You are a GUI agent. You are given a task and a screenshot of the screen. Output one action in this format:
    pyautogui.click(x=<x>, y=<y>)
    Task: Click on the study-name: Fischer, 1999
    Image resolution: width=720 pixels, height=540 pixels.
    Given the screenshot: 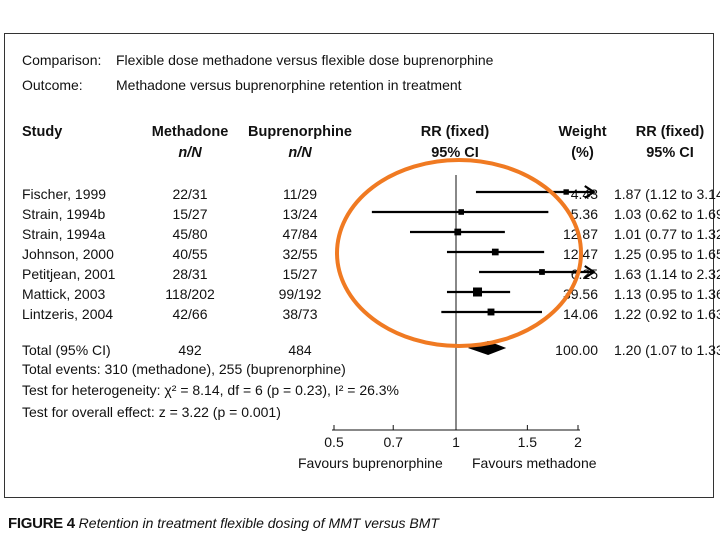 What is the action you would take?
    pyautogui.click(x=64, y=194)
    